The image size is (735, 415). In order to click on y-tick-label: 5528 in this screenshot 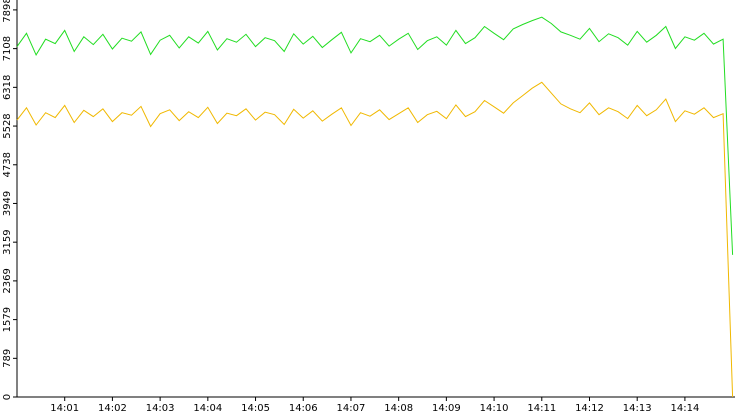, I will do `click(7, 125)`.